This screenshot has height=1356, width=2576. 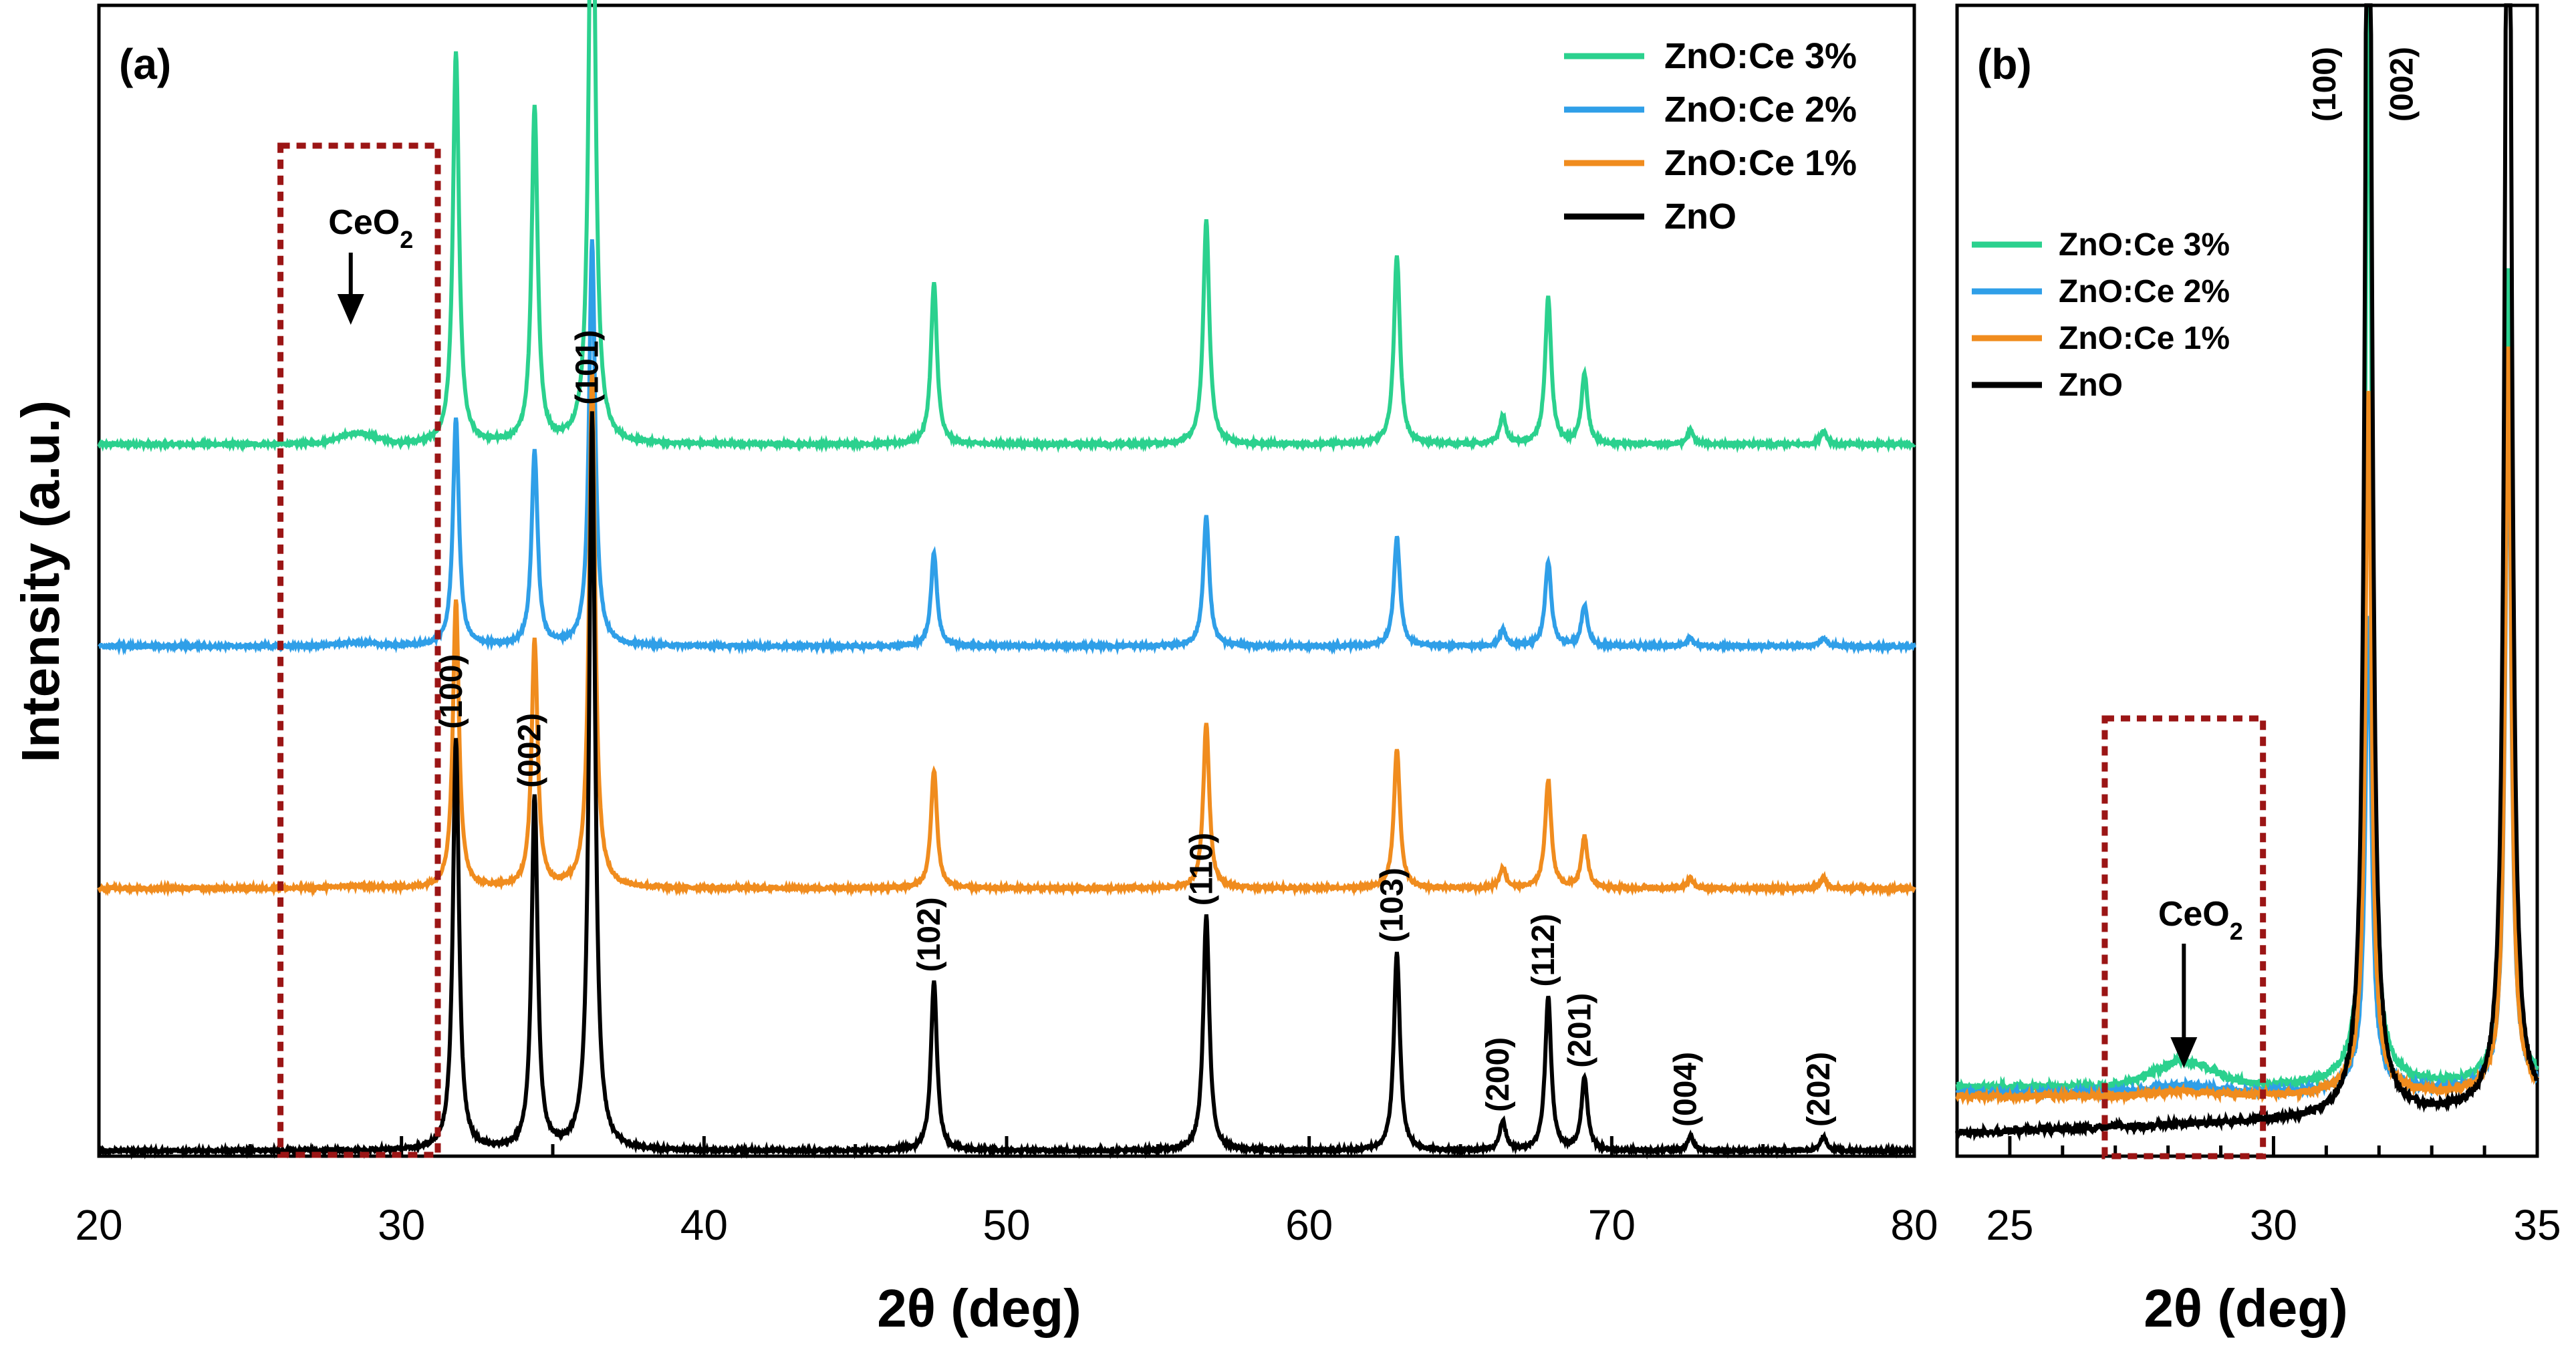 What do you see at coordinates (530, 750) in the screenshot?
I see `peak-label-002: (002)` at bounding box center [530, 750].